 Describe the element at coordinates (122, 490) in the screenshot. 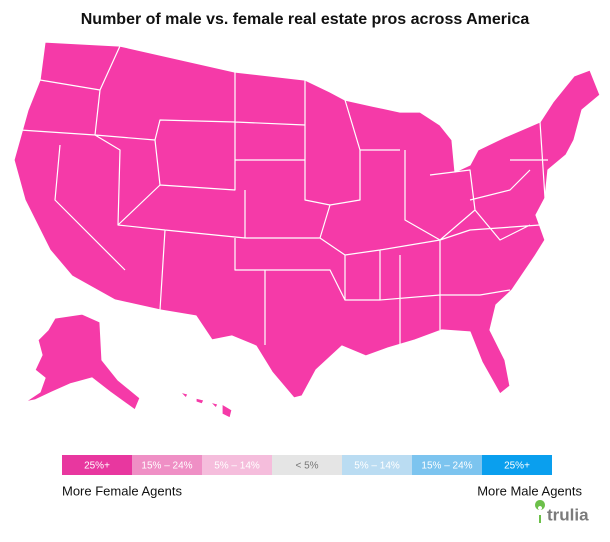

I see `legend-left-label: More Female Agents` at that location.